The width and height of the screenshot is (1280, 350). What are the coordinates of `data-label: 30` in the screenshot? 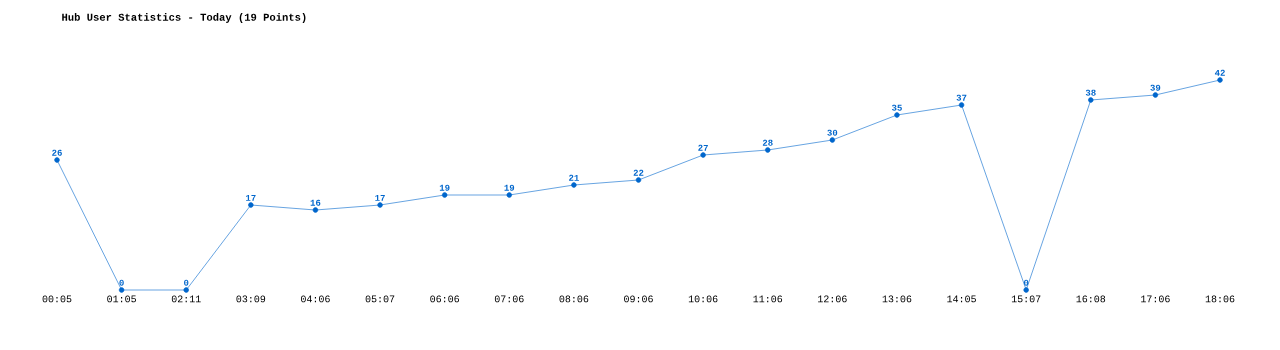 It's located at (832, 132).